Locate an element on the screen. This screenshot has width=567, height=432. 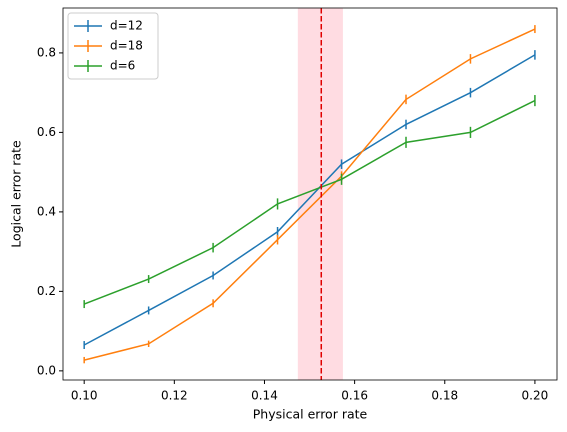
legend-box is located at coordinates (113, 46).